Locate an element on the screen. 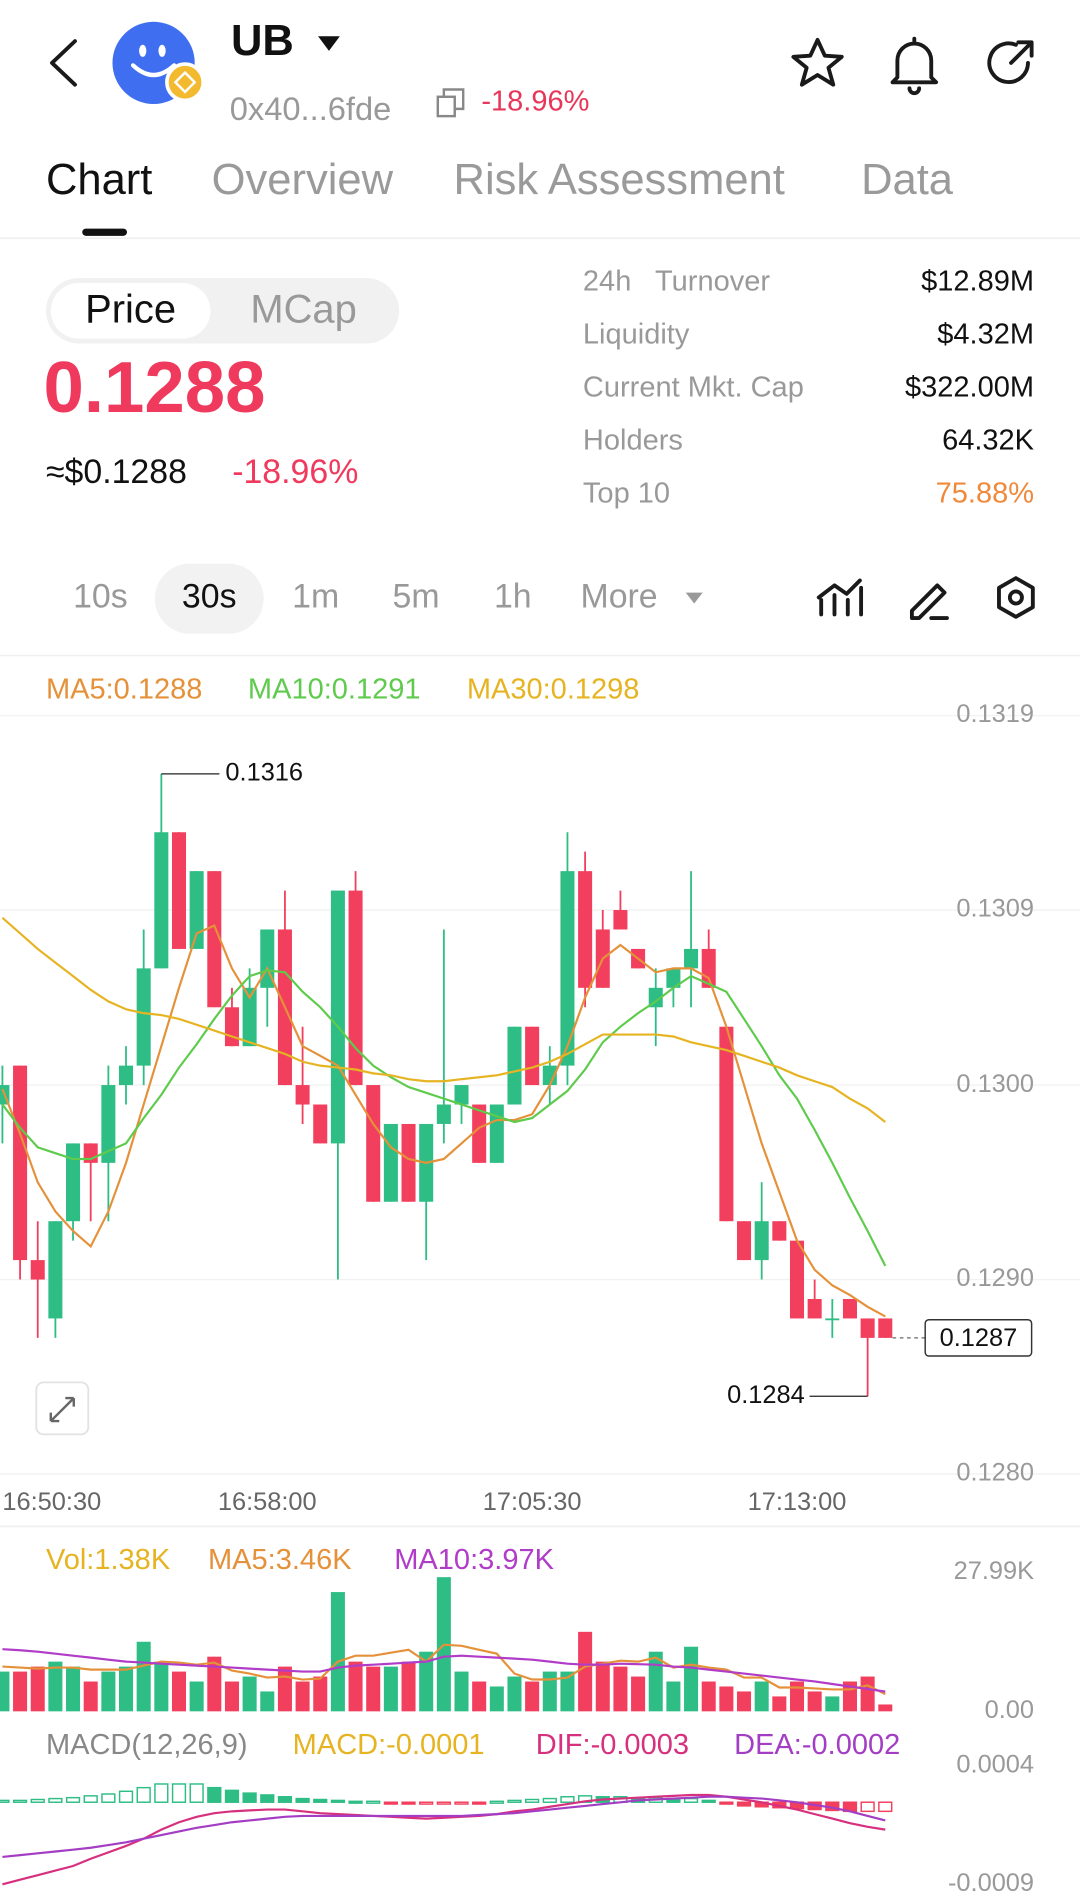 This screenshot has width=1080, height=1897. token-symbol: UB is located at coordinates (262, 41).